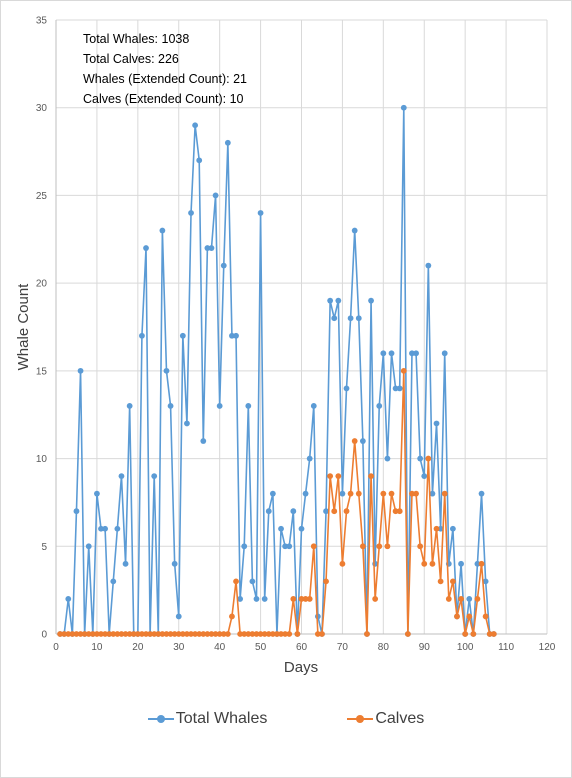  I want to click on legend-entry-total-whales: Total Whales, so click(207, 719).